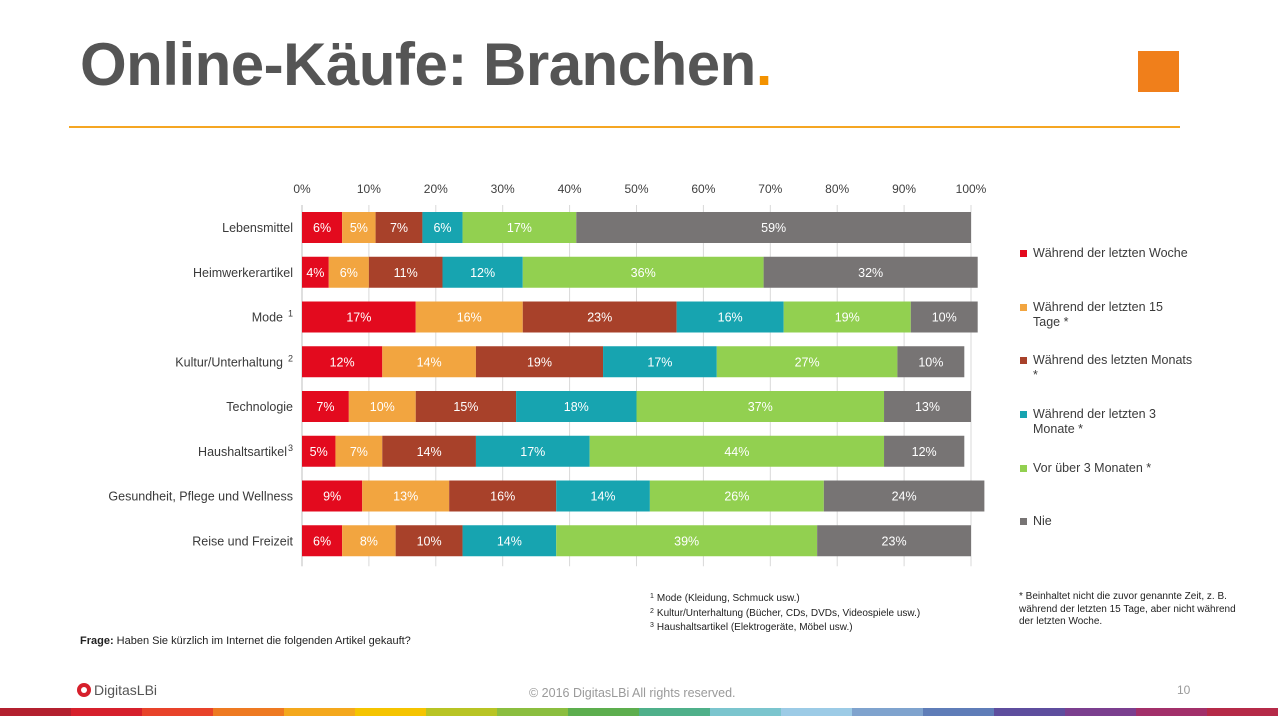  What do you see at coordinates (257, 228) in the screenshot?
I see `category-label: Lebensmittel` at bounding box center [257, 228].